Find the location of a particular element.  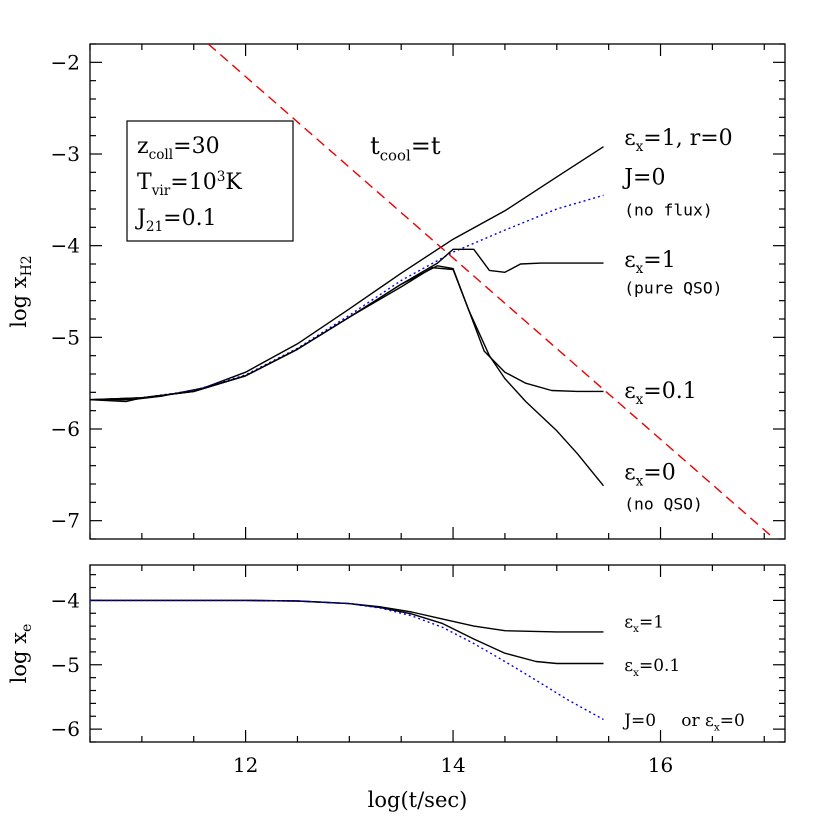

y-tick-label: −3 is located at coordinates (65, 154).